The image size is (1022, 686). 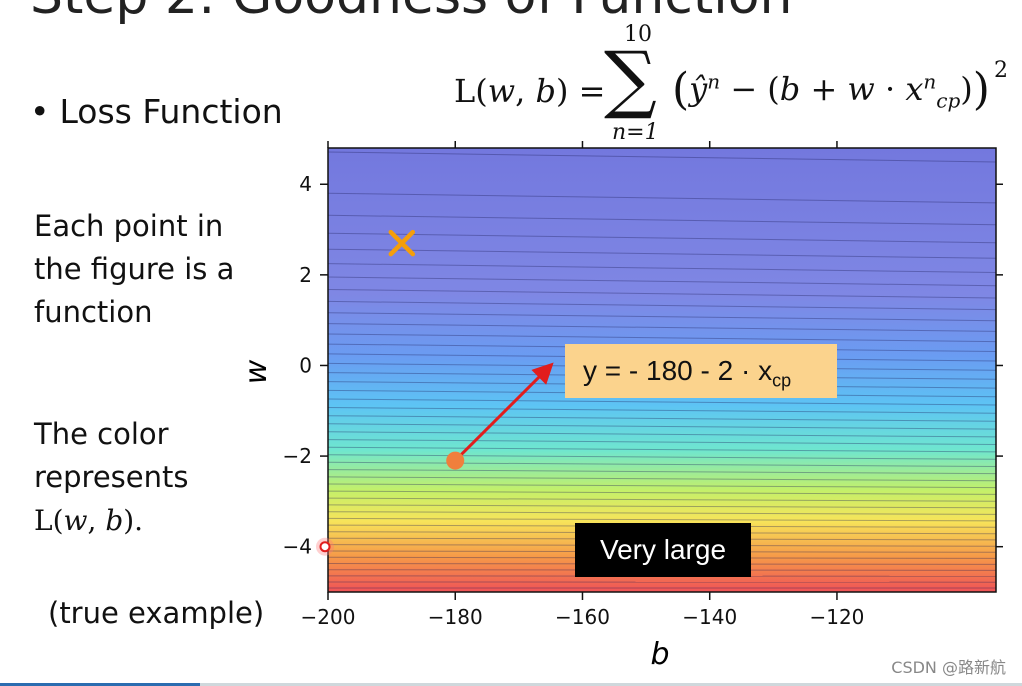 I want to click on chart-marks, so click(x=435, y=392).